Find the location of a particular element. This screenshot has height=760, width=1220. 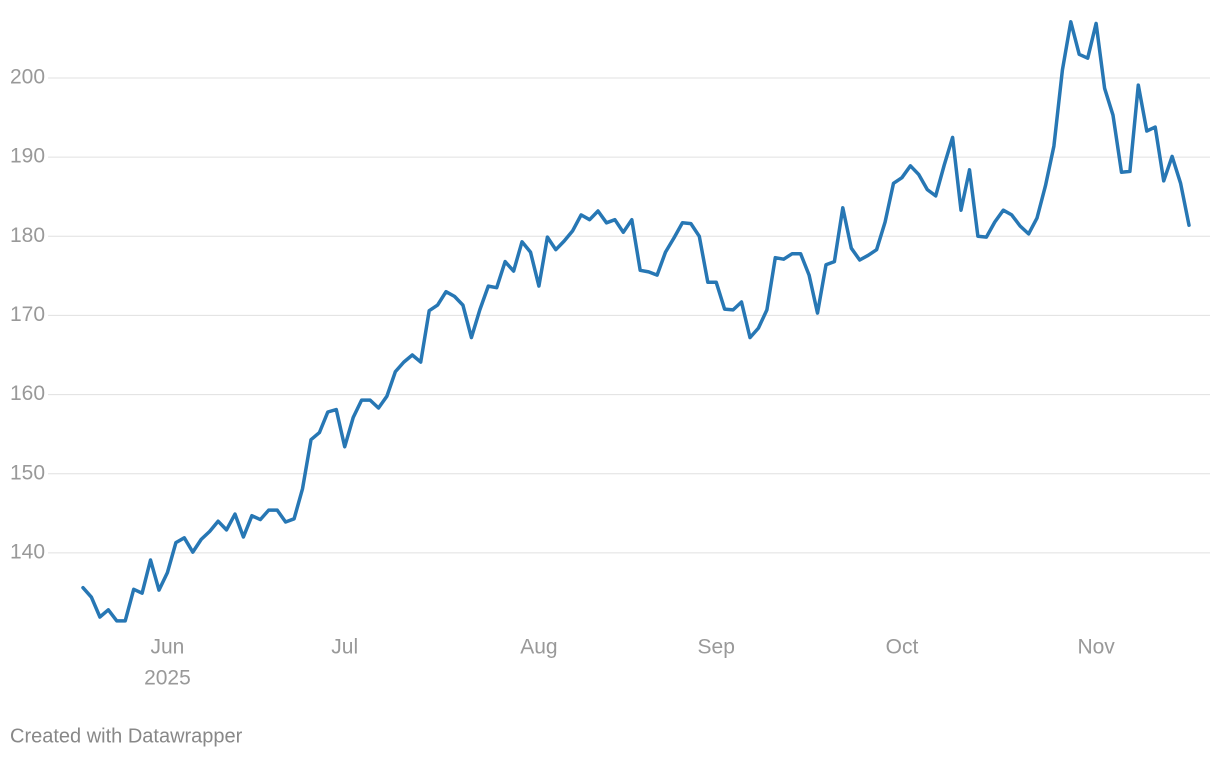

x-tick-label: Aug is located at coordinates (538, 647).